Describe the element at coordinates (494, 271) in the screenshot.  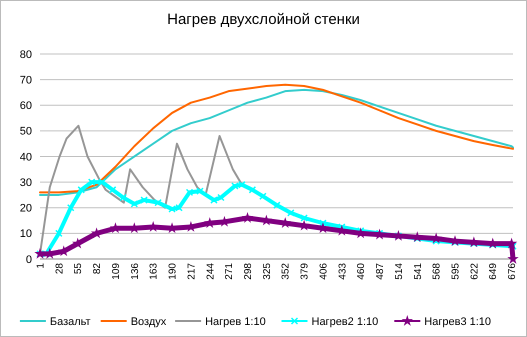
I see `x-tick-label: 649` at that location.